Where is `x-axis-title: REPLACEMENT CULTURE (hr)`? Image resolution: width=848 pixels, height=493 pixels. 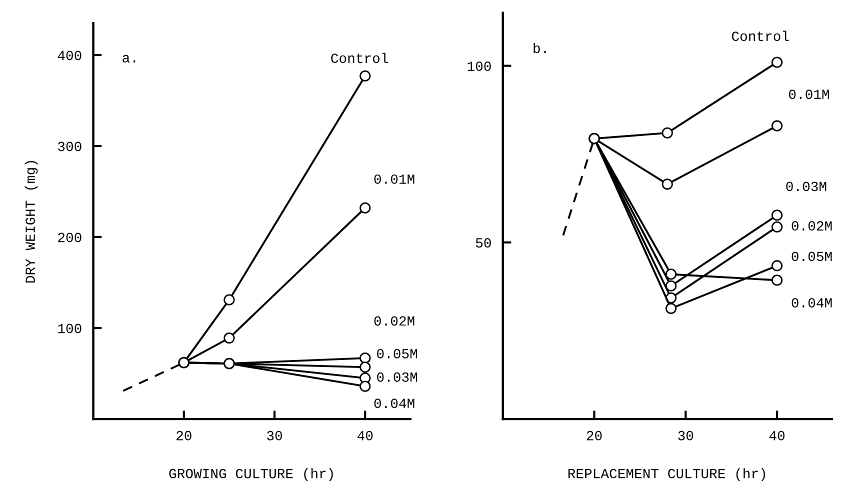 x-axis-title: REPLACEMENT CULTURE (hr) is located at coordinates (667, 475).